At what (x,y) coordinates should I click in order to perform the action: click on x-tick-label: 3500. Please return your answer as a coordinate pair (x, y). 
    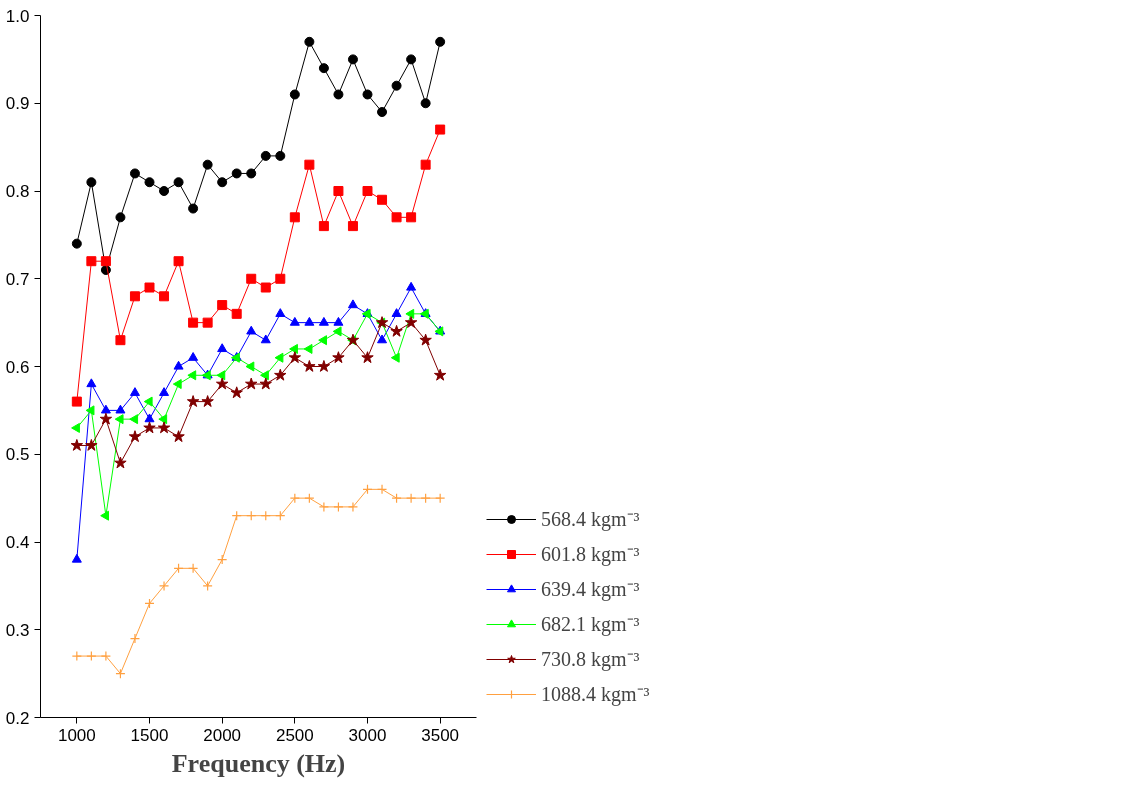
    Looking at the image, I should click on (440, 735).